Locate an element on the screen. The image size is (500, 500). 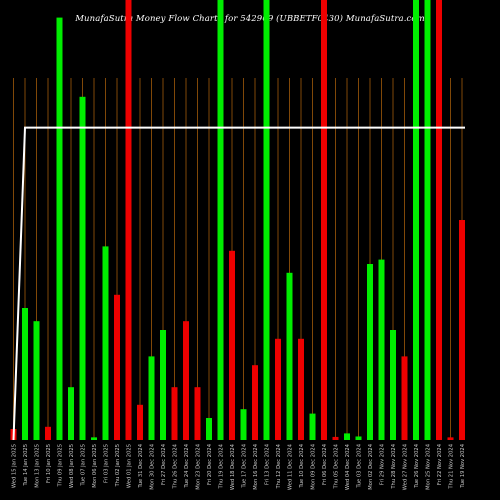
x-tick-label: Mon 09 Dec 2024 is located at coordinates (314, 466).